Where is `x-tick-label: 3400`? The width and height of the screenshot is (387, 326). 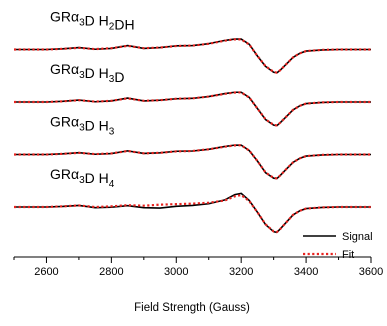
x-tick-label: 3400 is located at coordinates (306, 272).